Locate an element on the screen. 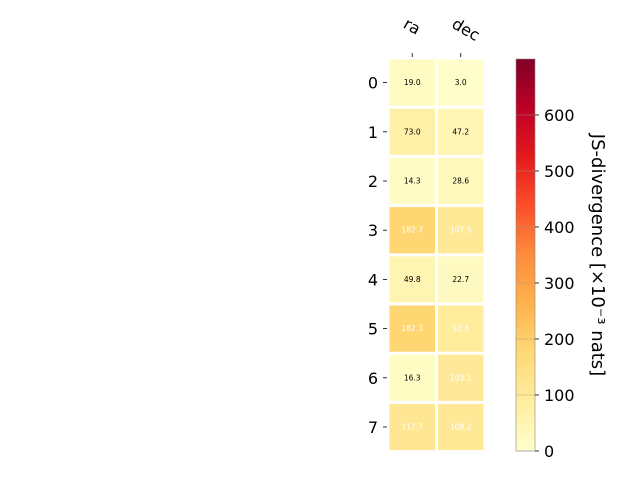  heatmap-cell-r4-c1 is located at coordinates (461, 279).